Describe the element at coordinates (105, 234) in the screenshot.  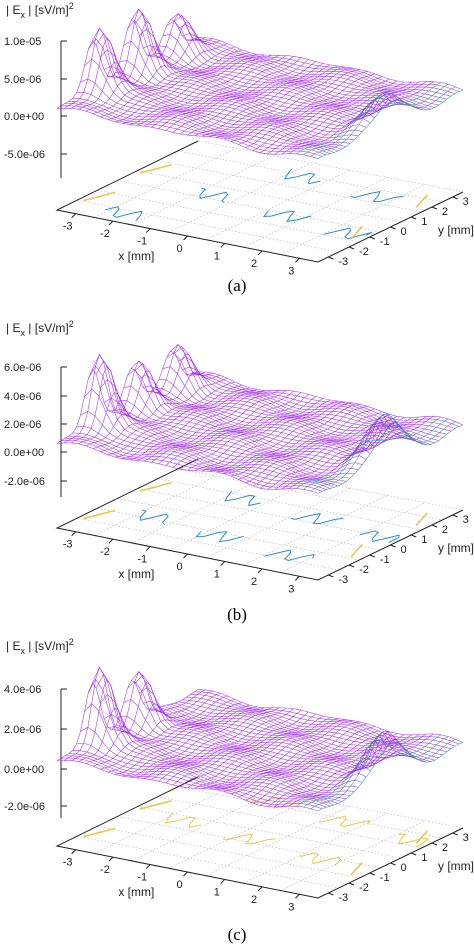
I see `x-tick-label: -2` at that location.